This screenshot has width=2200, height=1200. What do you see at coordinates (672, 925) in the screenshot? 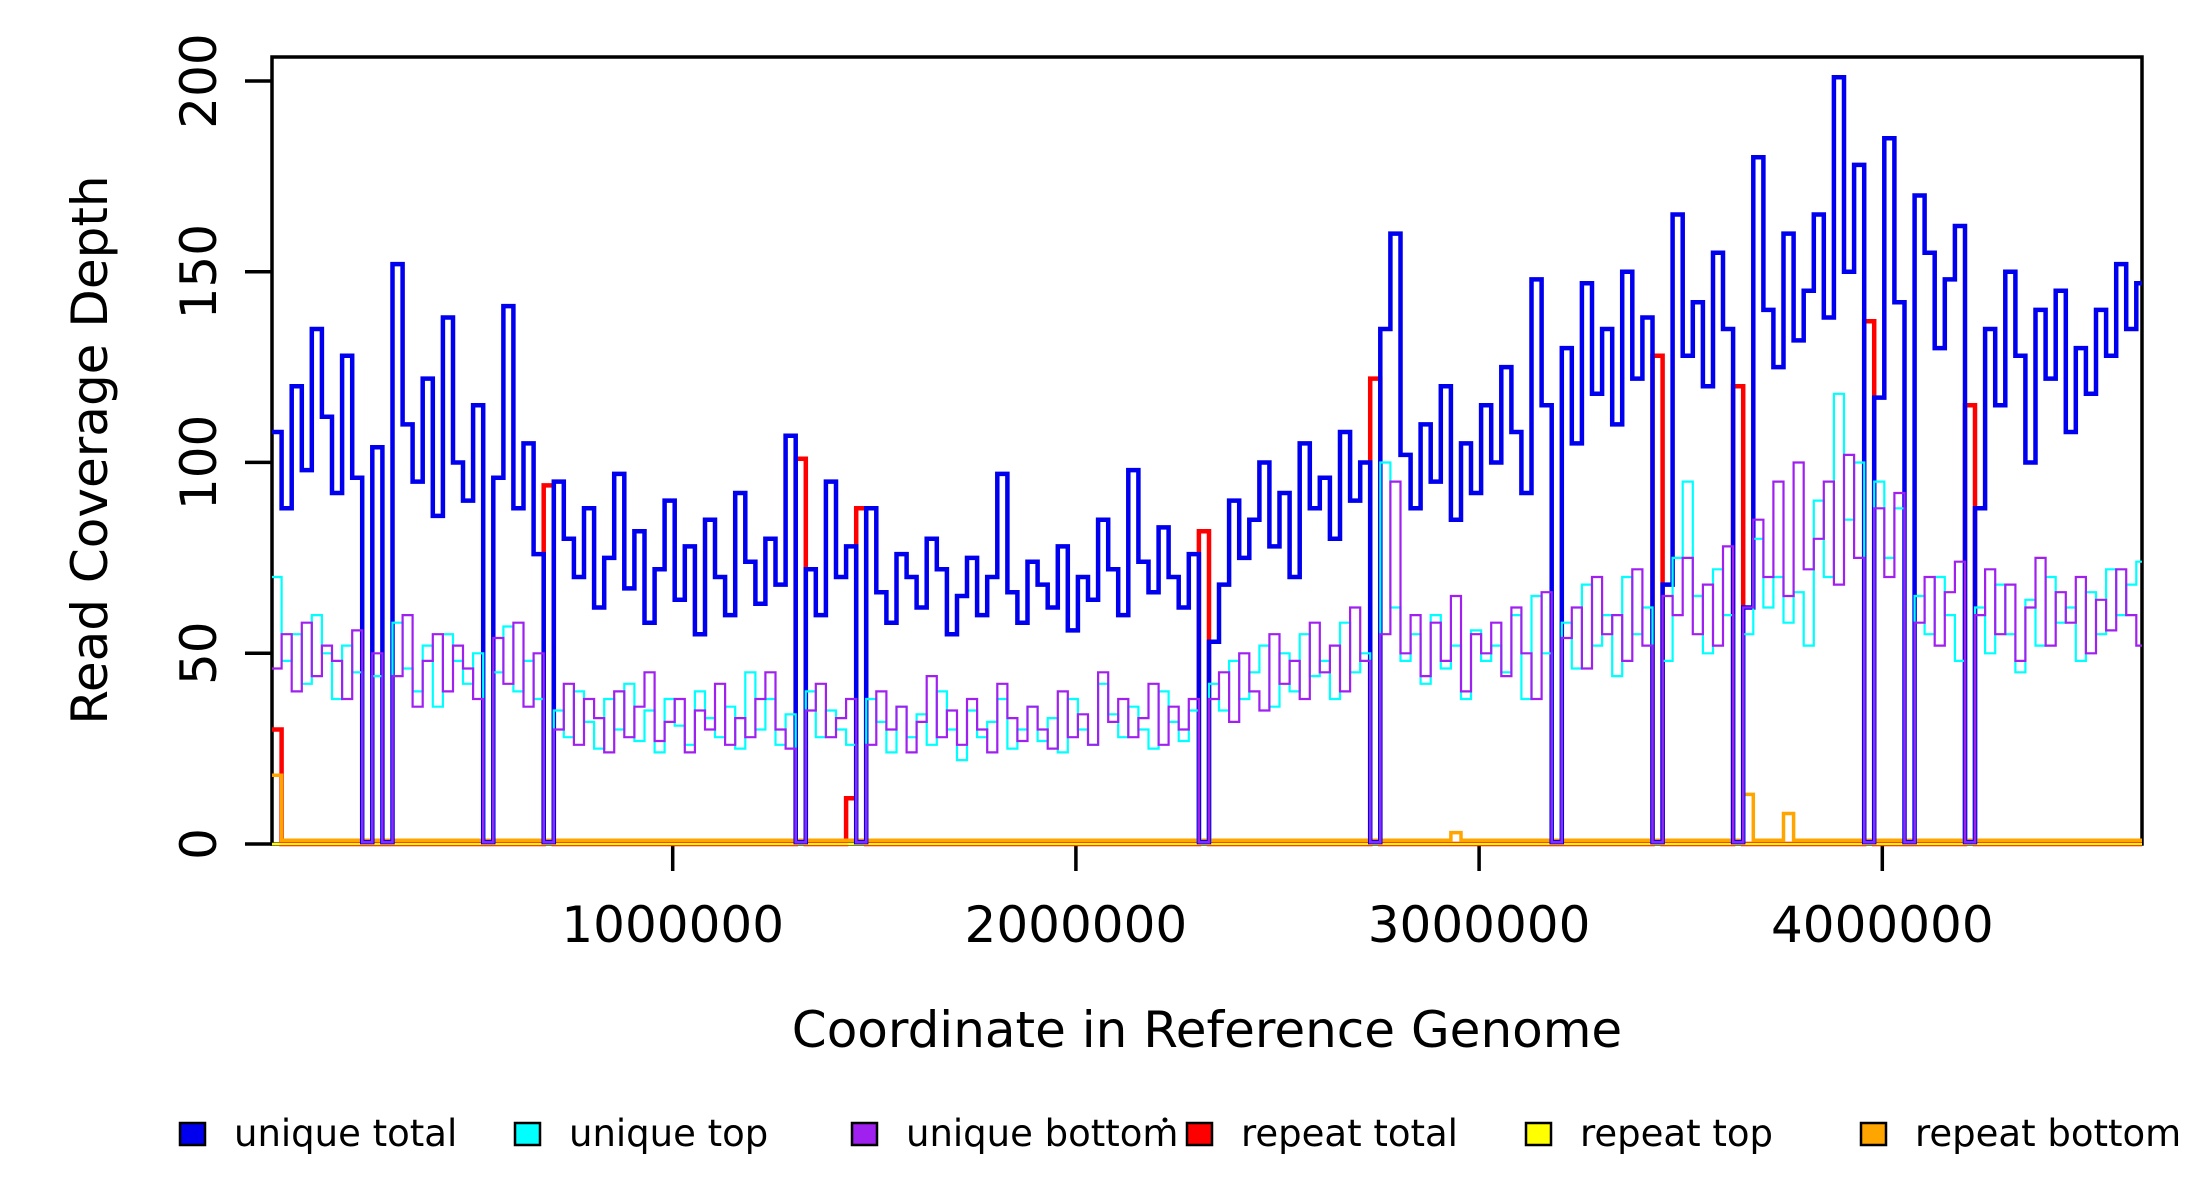
I see `x-tick-label-1000000: 1000000` at bounding box center [672, 925].